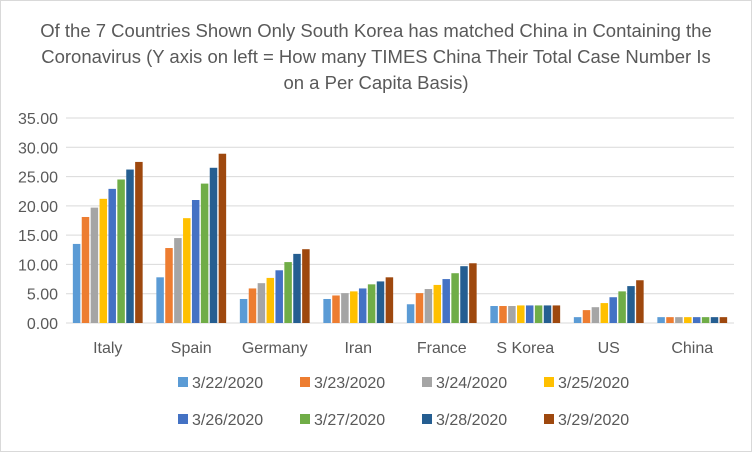  Describe the element at coordinates (604, 313) in the screenshot. I see `bar-us-3/25/2020` at that location.